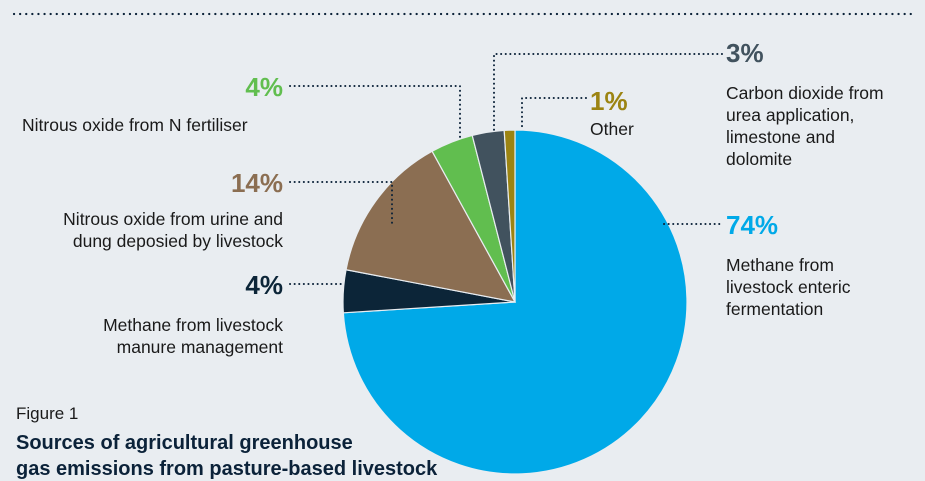 This screenshot has height=481, width=925. I want to click on slice-label-other: 1%, so click(609, 101).